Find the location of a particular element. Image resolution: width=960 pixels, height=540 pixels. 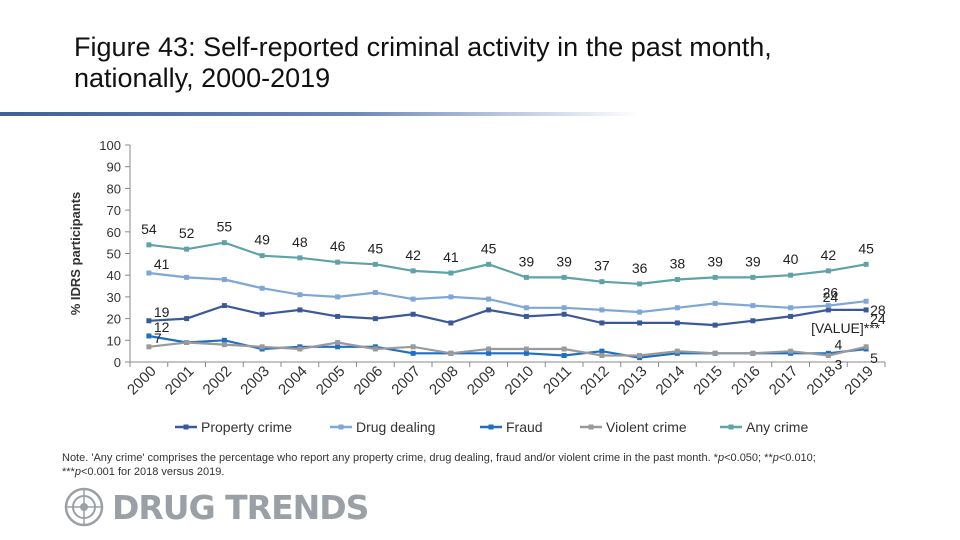

legend-label: Property crime is located at coordinates (246, 427).